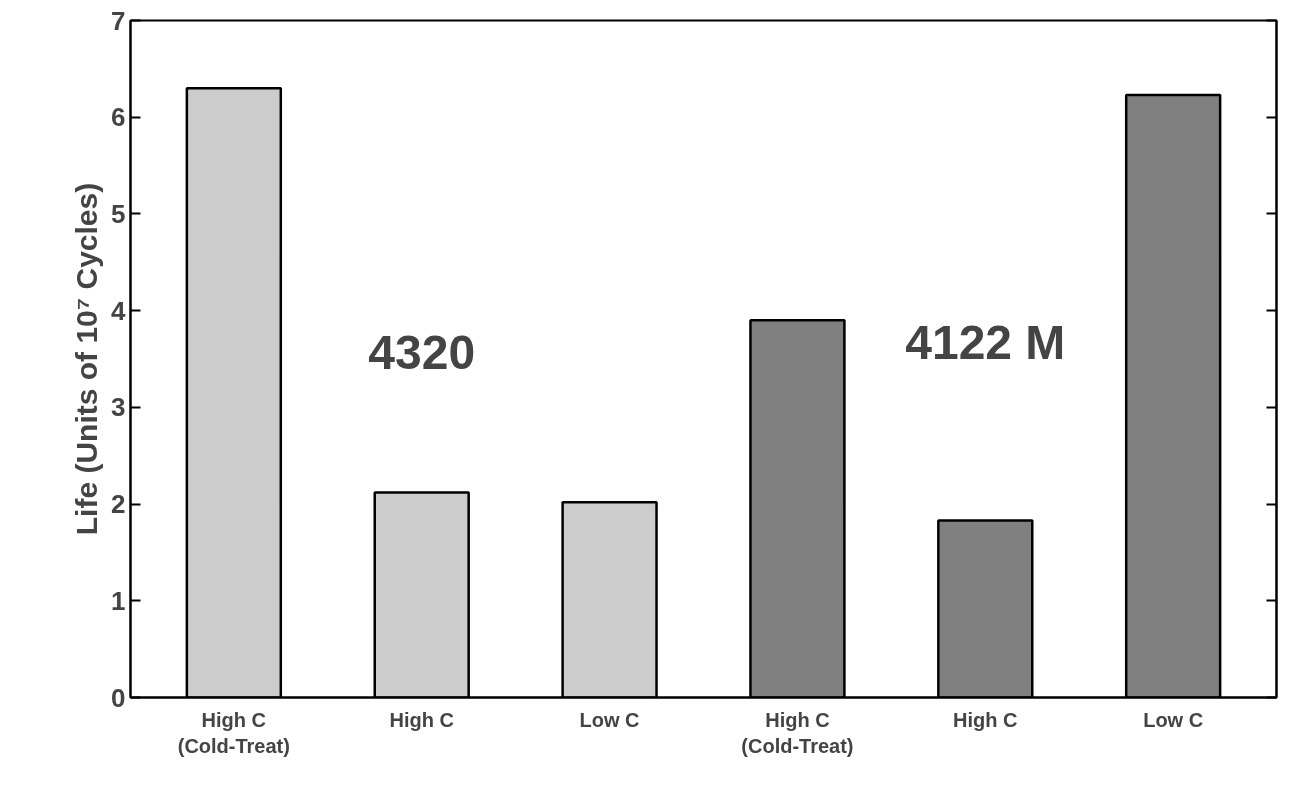 The width and height of the screenshot is (1291, 787). Describe the element at coordinates (118, 407) in the screenshot. I see `y-tick-label: 3` at that location.